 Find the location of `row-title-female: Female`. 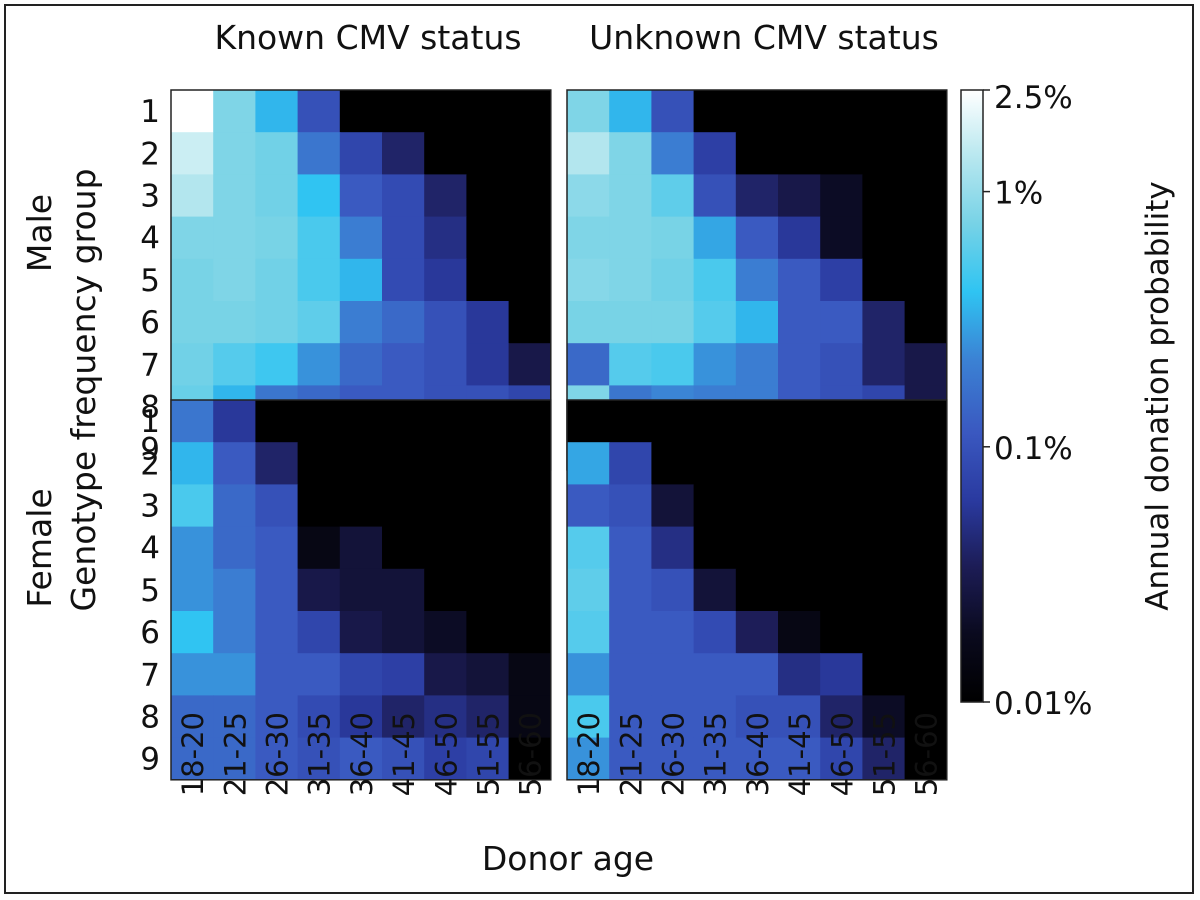

row-title-female: Female is located at coordinates (39, 547).